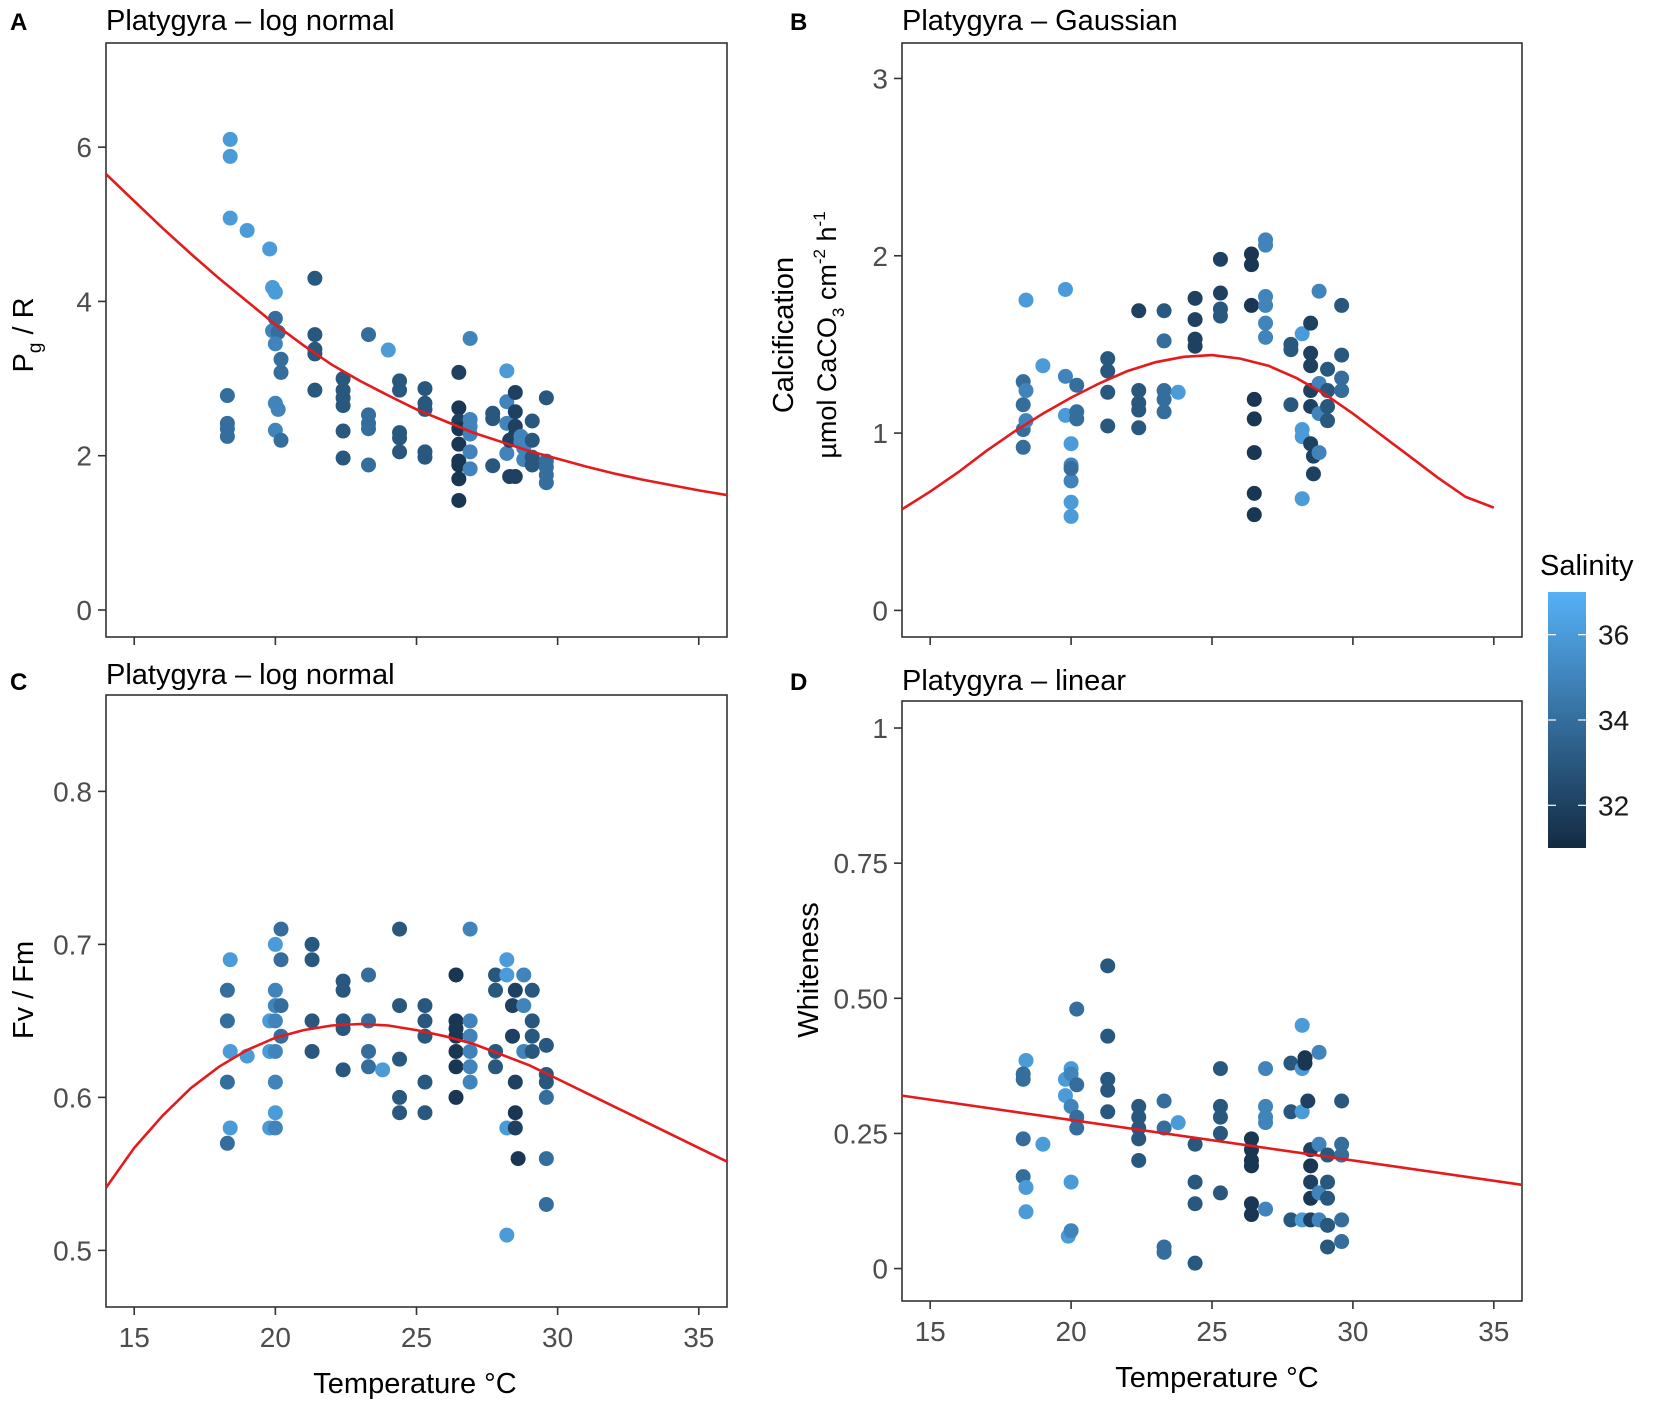 This screenshot has height=1406, width=1654. Describe the element at coordinates (416, 1105) in the screenshot. I see `fit-line` at that location.